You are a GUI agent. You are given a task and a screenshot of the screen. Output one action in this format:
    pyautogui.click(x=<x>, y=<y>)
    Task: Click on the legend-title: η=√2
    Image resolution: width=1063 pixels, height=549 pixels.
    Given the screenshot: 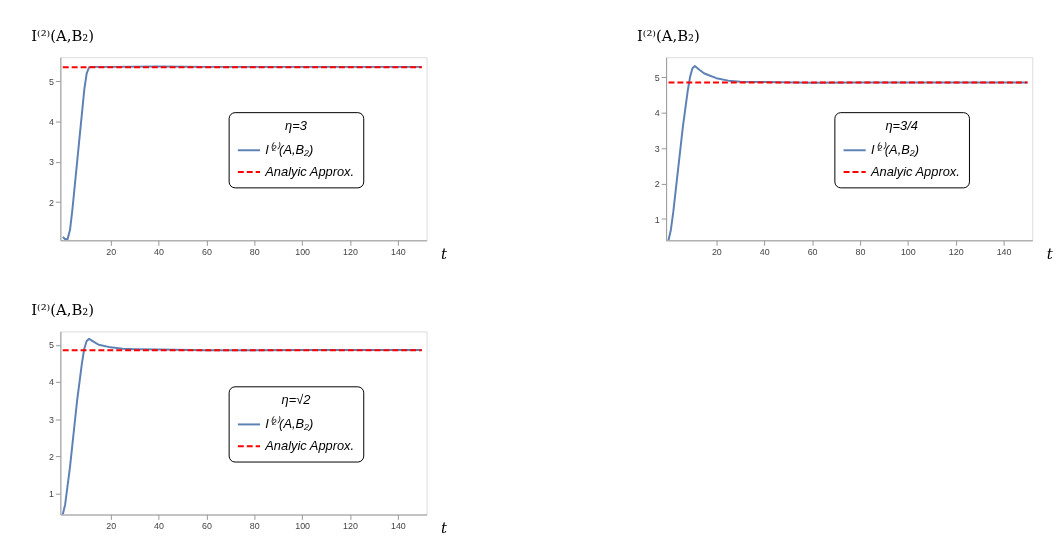 What is the action you would take?
    pyautogui.click(x=296, y=400)
    